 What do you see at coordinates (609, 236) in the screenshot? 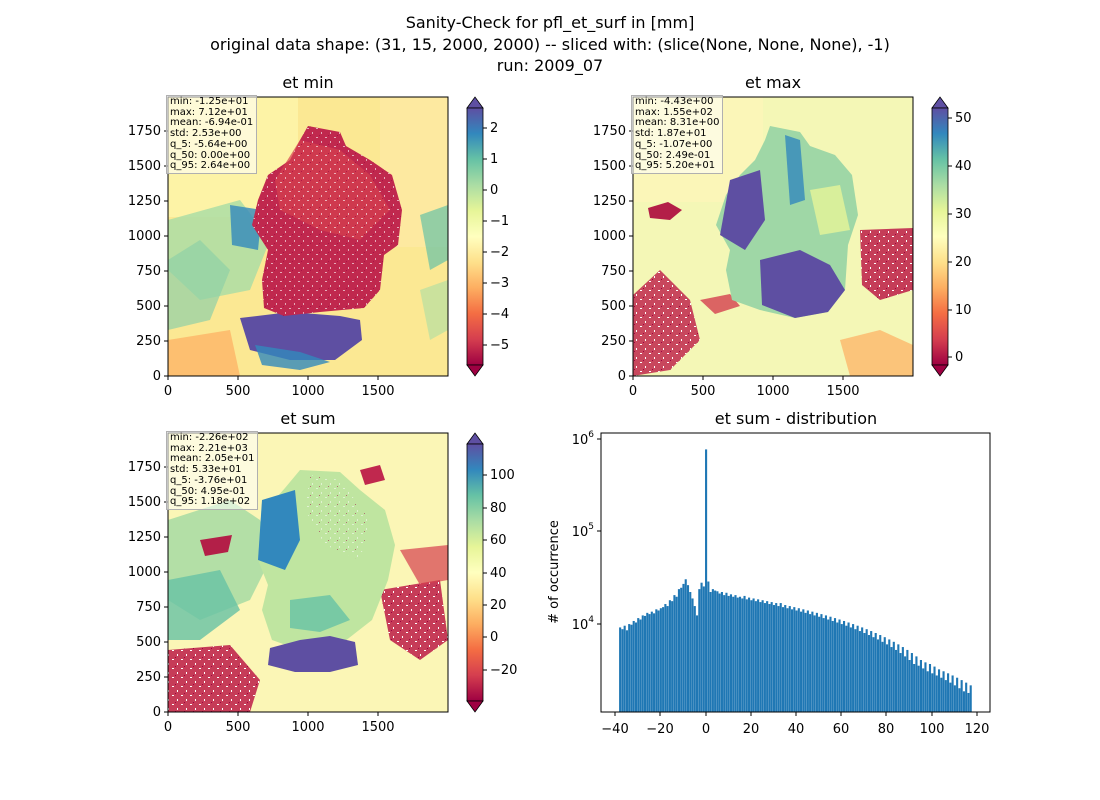
I see `y-tick-label: 1000` at bounding box center [609, 236].